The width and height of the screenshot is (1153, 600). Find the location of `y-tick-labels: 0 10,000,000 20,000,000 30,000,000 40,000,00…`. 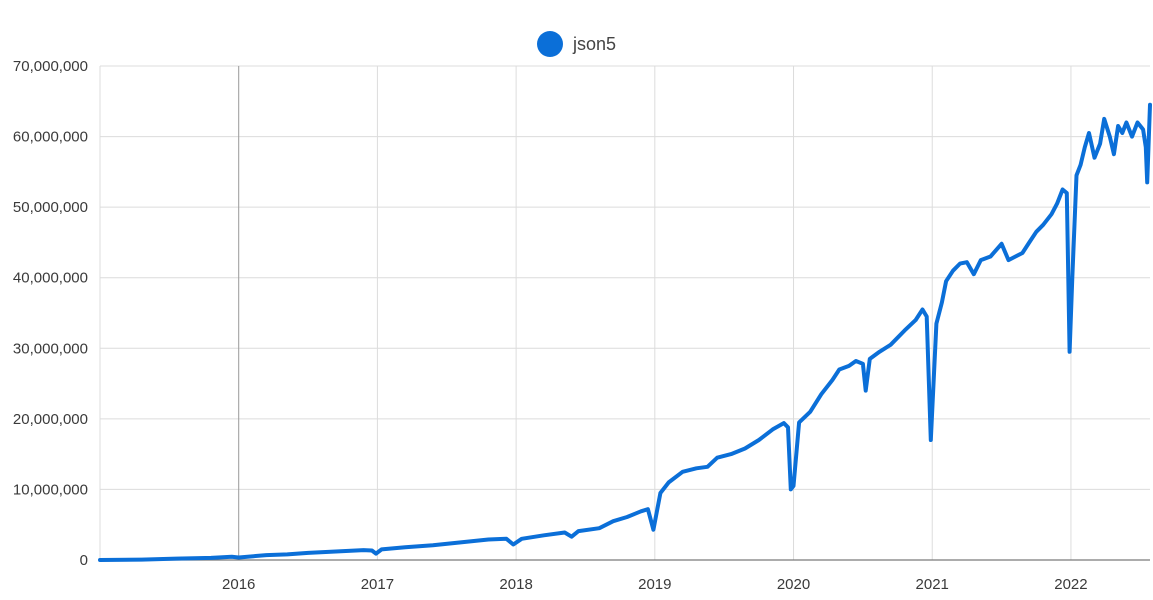

y-tick-labels: 0 10,000,000 20,000,000 30,000,000 40,000,00… is located at coordinates (50, 313).